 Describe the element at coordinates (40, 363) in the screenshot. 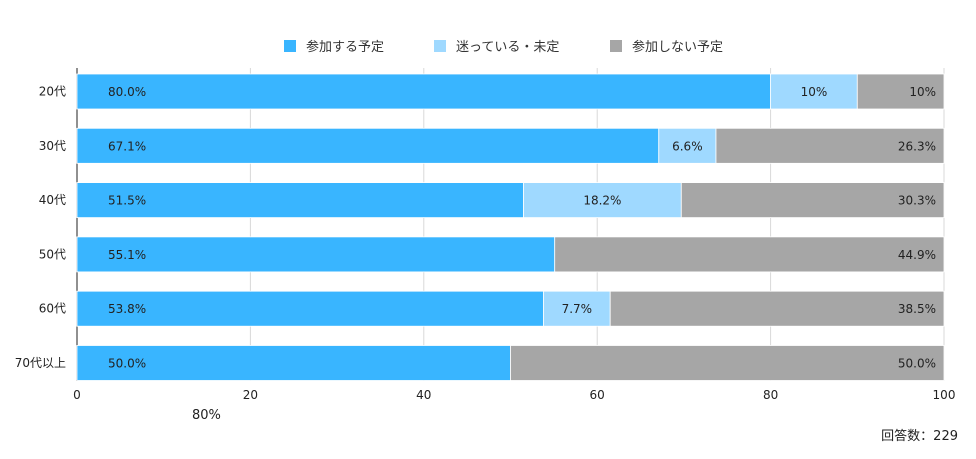

I see `category-label-6: 70代以上` at that location.